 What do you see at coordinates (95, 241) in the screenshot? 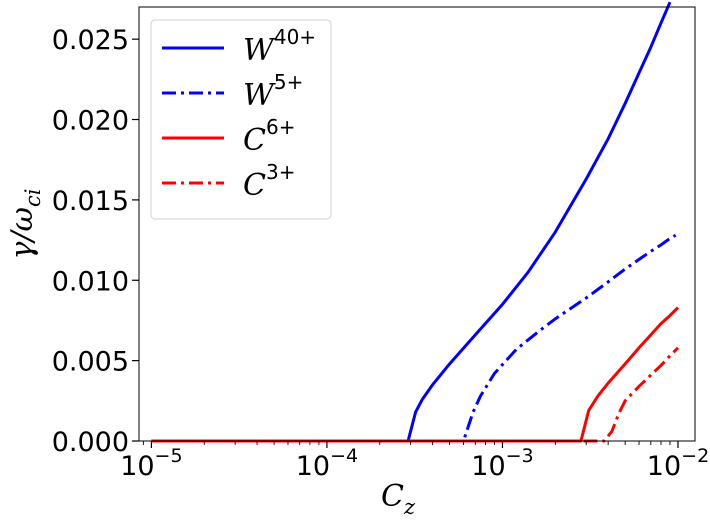
I see `y-axis: 0.000 0.005 0.010 0.015 0.020 0.025` at bounding box center [95, 241].